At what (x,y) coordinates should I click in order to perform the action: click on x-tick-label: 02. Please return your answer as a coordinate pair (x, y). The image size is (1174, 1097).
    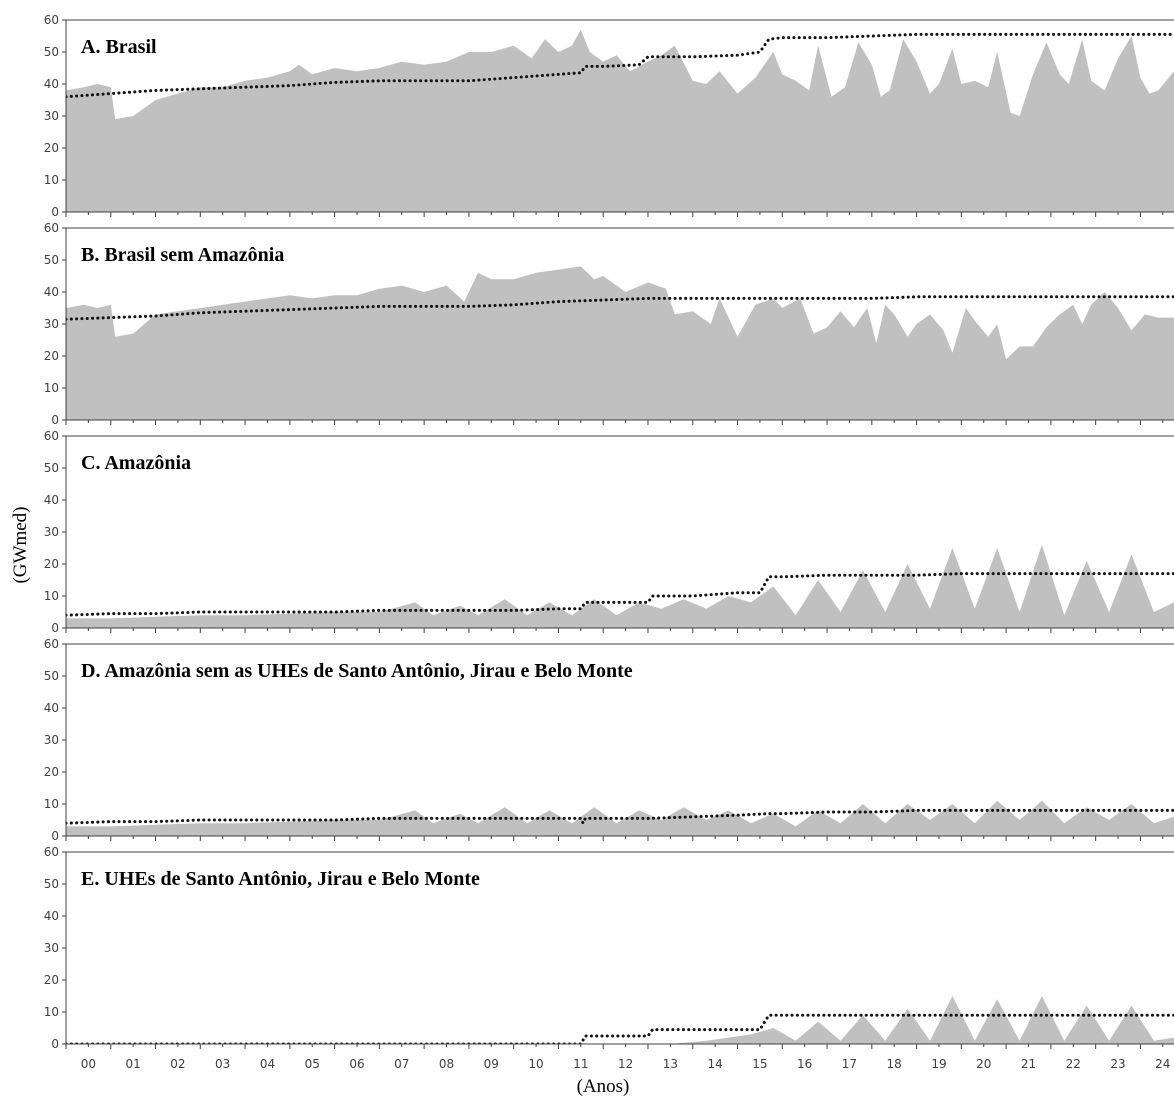
    Looking at the image, I should click on (177, 1064).